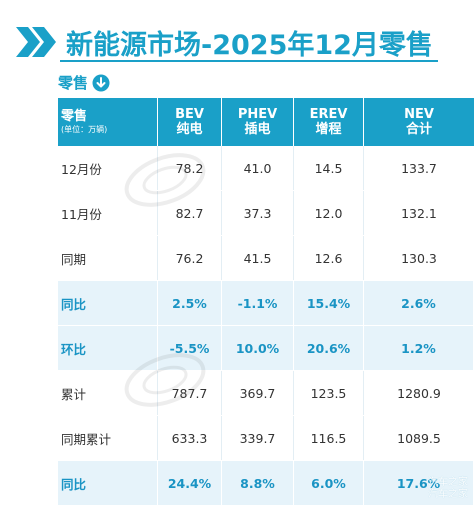  Describe the element at coordinates (258, 213) in the screenshot. I see `cell-phev: 37.3` at that location.